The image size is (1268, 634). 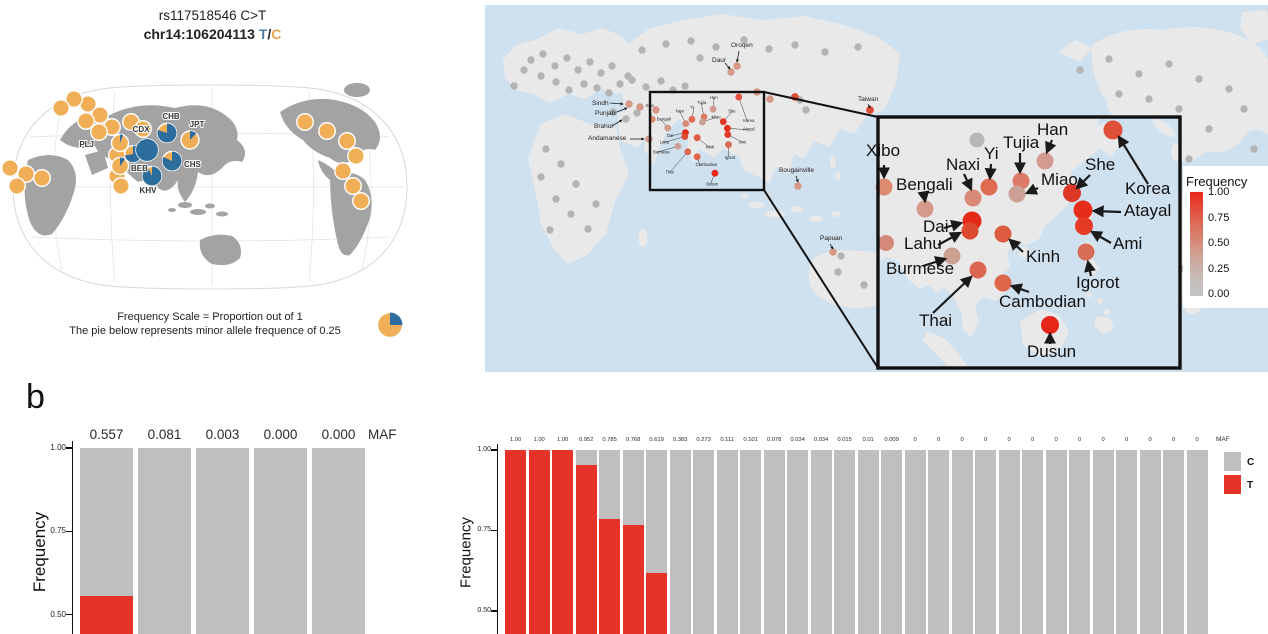 What do you see at coordinates (1051, 351) in the screenshot?
I see `population-label: Dusun` at bounding box center [1051, 351].